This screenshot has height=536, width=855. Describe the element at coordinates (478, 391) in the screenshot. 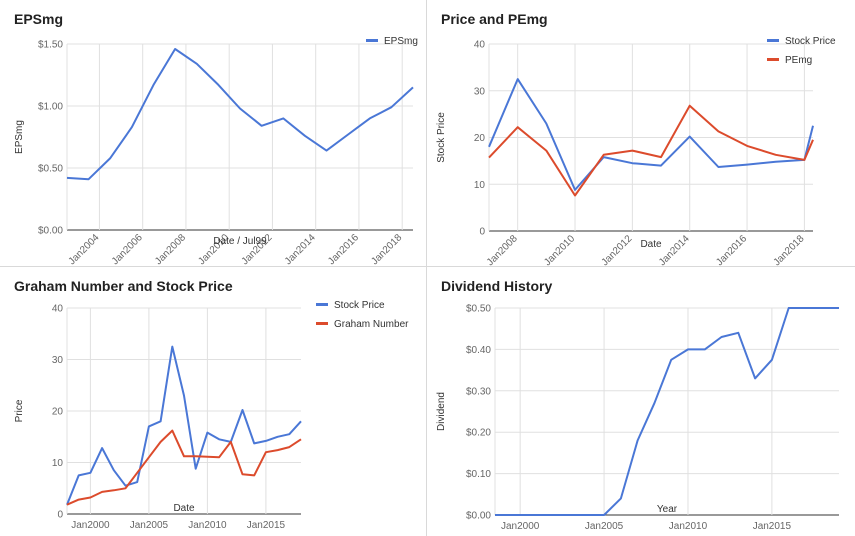

I see `y-tick-label: $0.30` at that location.